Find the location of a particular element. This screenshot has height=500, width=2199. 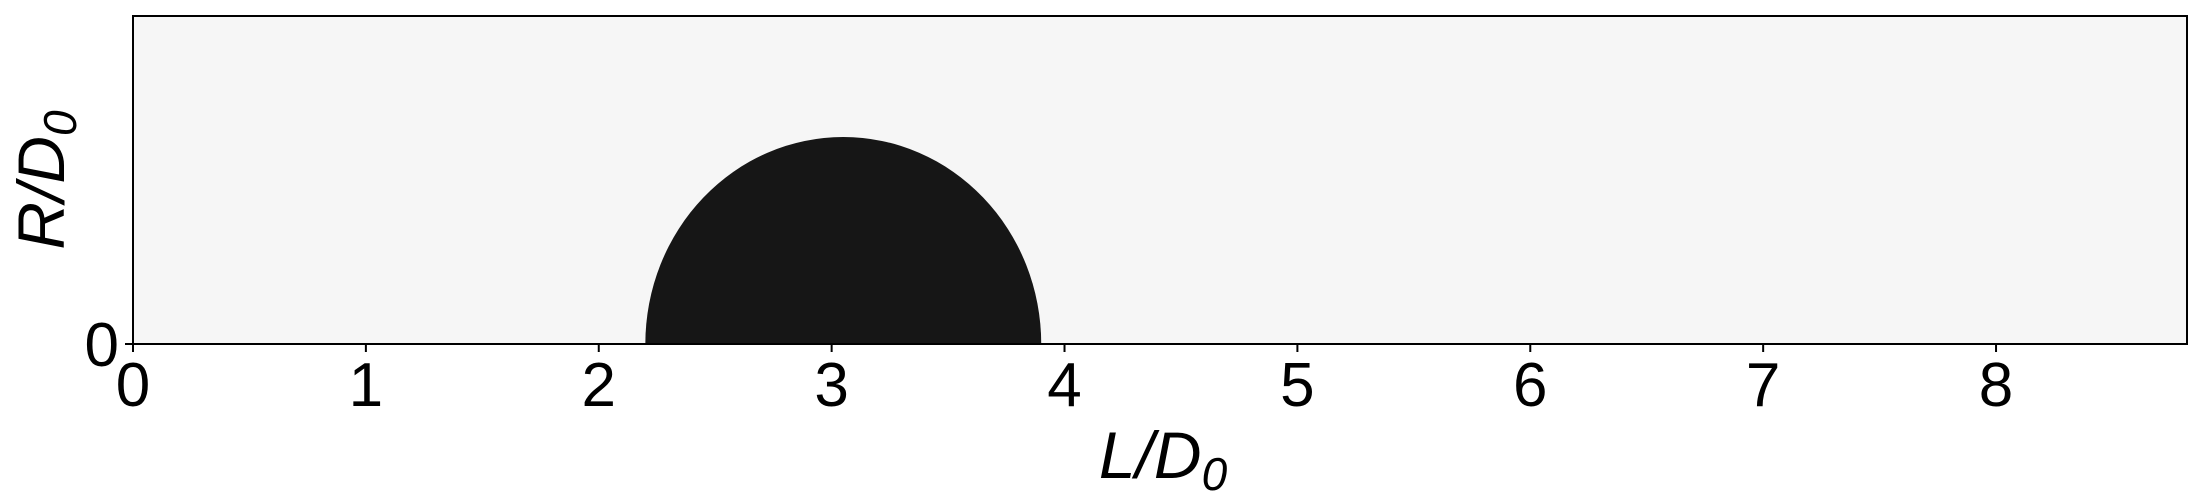

x-tick-label: 2 is located at coordinates (599, 385).